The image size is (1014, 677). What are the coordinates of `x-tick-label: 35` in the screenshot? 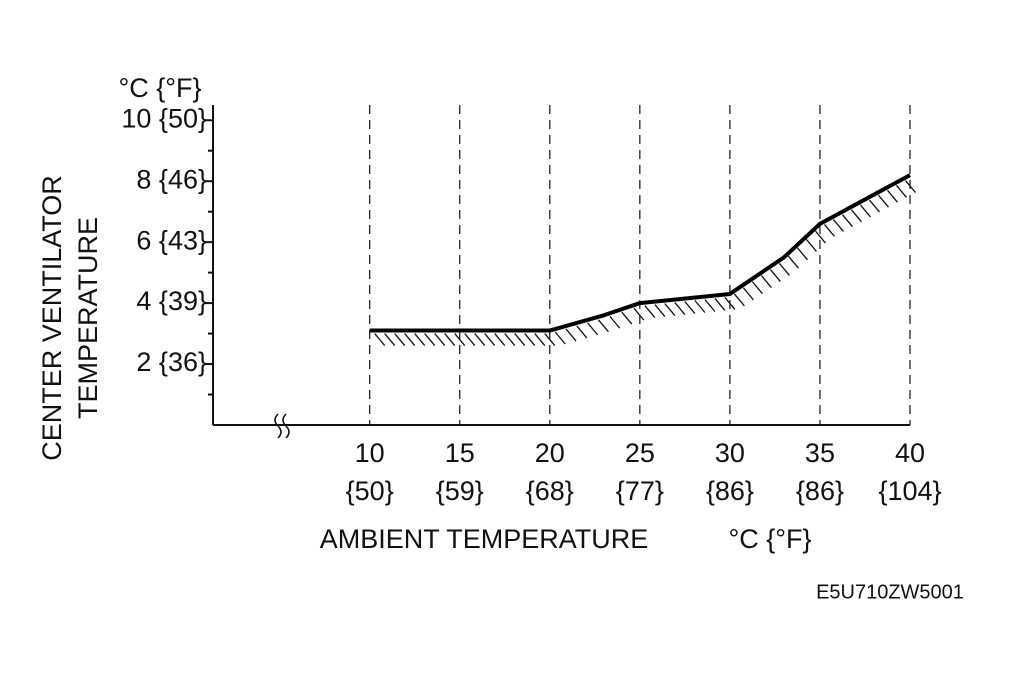 It's located at (820, 453).